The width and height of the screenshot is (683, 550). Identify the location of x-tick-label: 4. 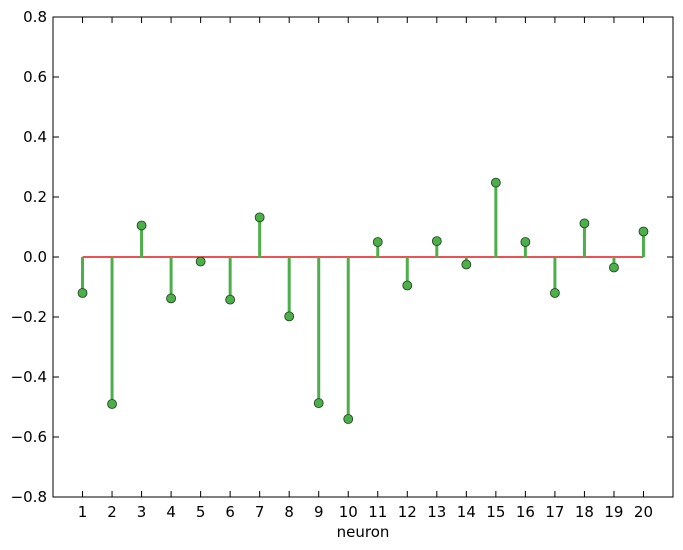
(171, 512).